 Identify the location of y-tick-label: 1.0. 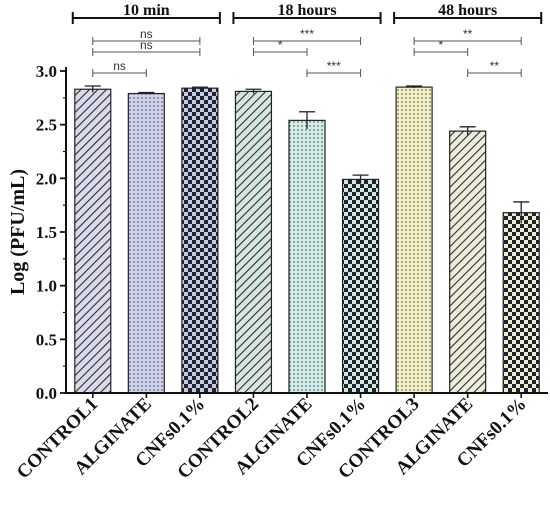
(46, 286).